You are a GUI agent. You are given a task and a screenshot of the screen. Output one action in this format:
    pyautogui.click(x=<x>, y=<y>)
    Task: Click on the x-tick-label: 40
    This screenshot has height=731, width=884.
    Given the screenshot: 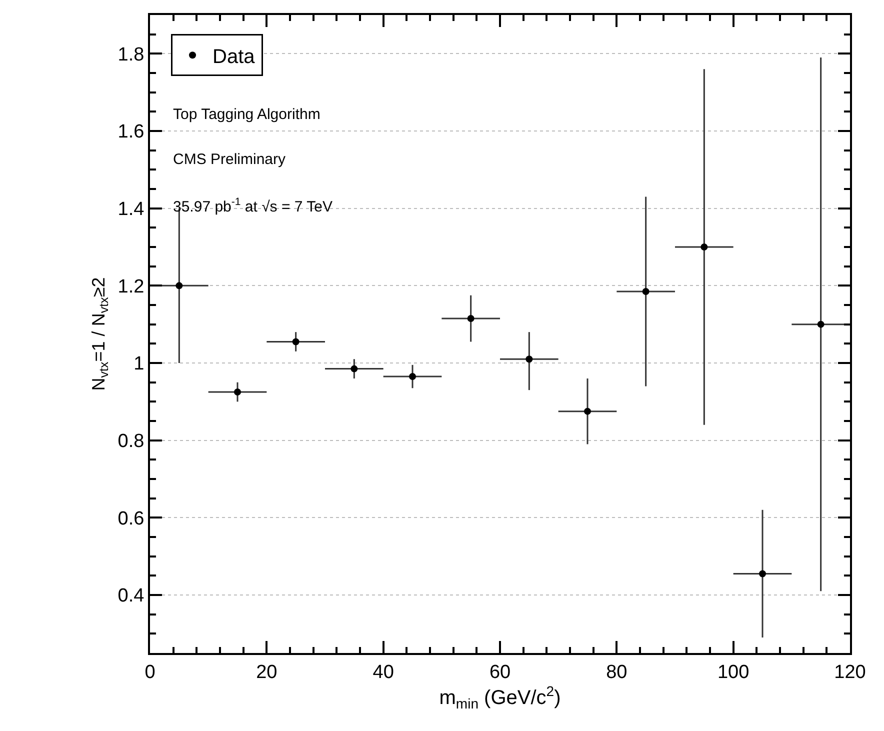 What is the action you would take?
    pyautogui.click(x=383, y=672)
    